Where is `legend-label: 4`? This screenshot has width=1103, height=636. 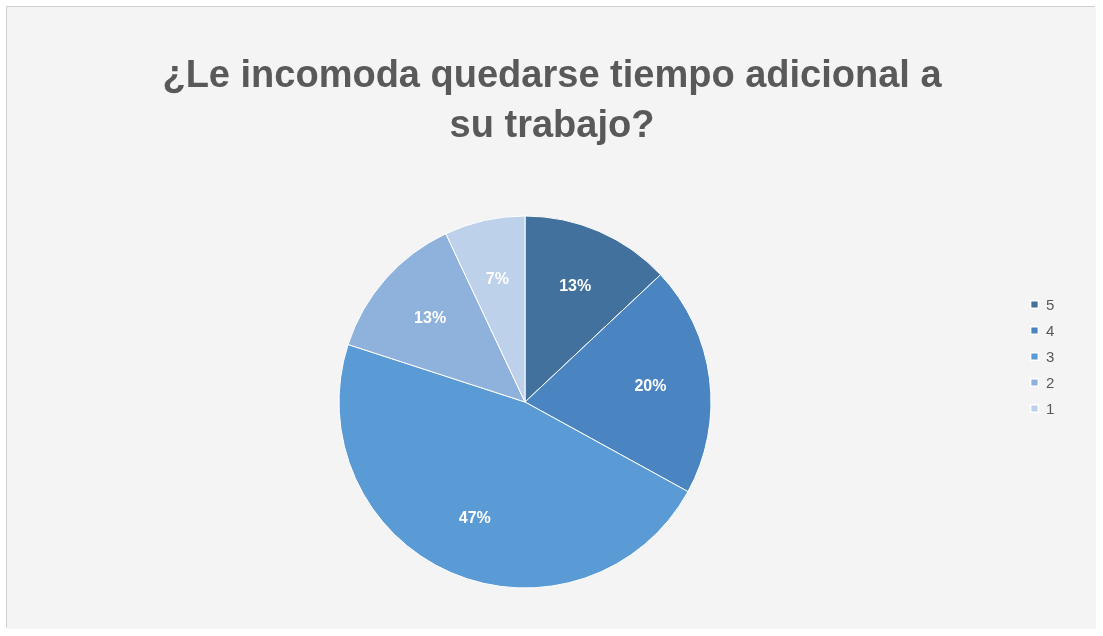 legend-label: 4 is located at coordinates (1050, 330).